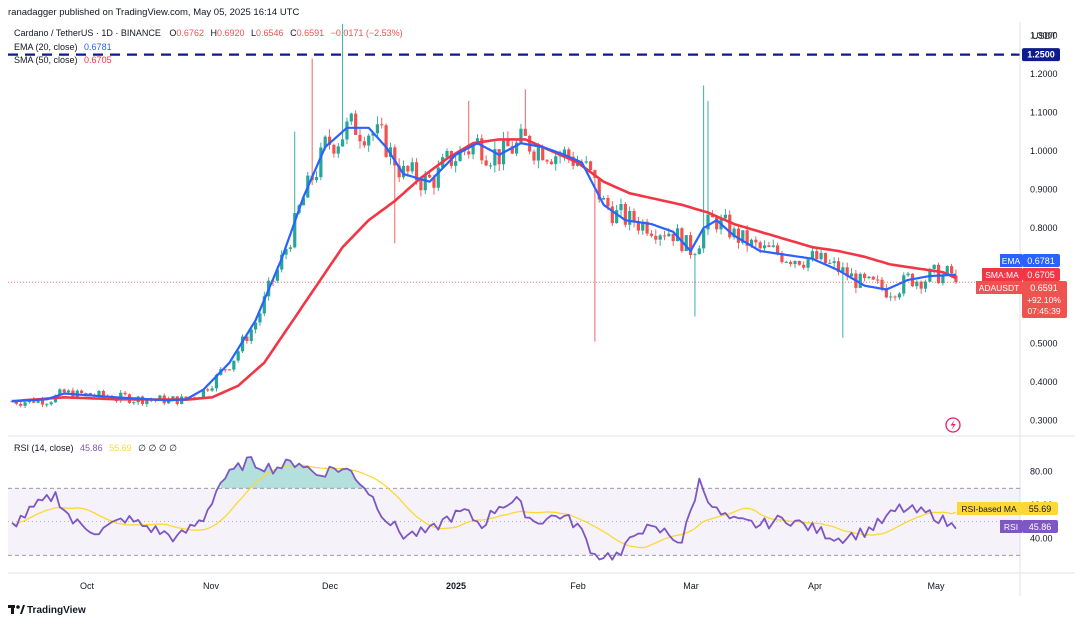  What do you see at coordinates (211, 586) in the screenshot?
I see `time-tick-label: Nov` at bounding box center [211, 586].